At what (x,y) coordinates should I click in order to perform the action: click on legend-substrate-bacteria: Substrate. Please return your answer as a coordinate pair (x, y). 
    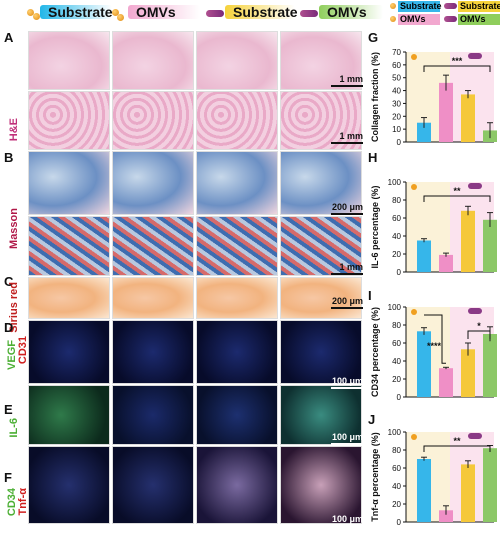
    Looking at the image, I should click on (479, 6).